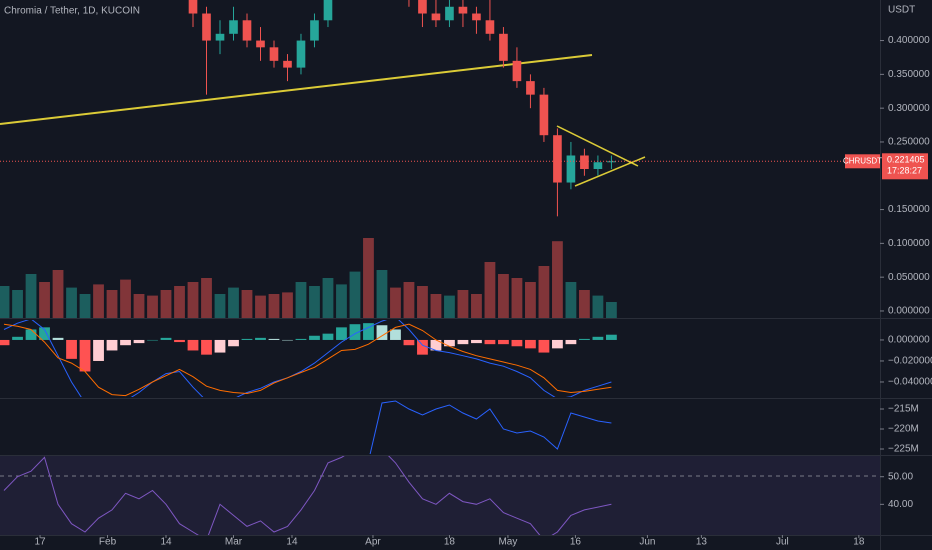  I want to click on last-price-label: 0.221405, so click(906, 160).